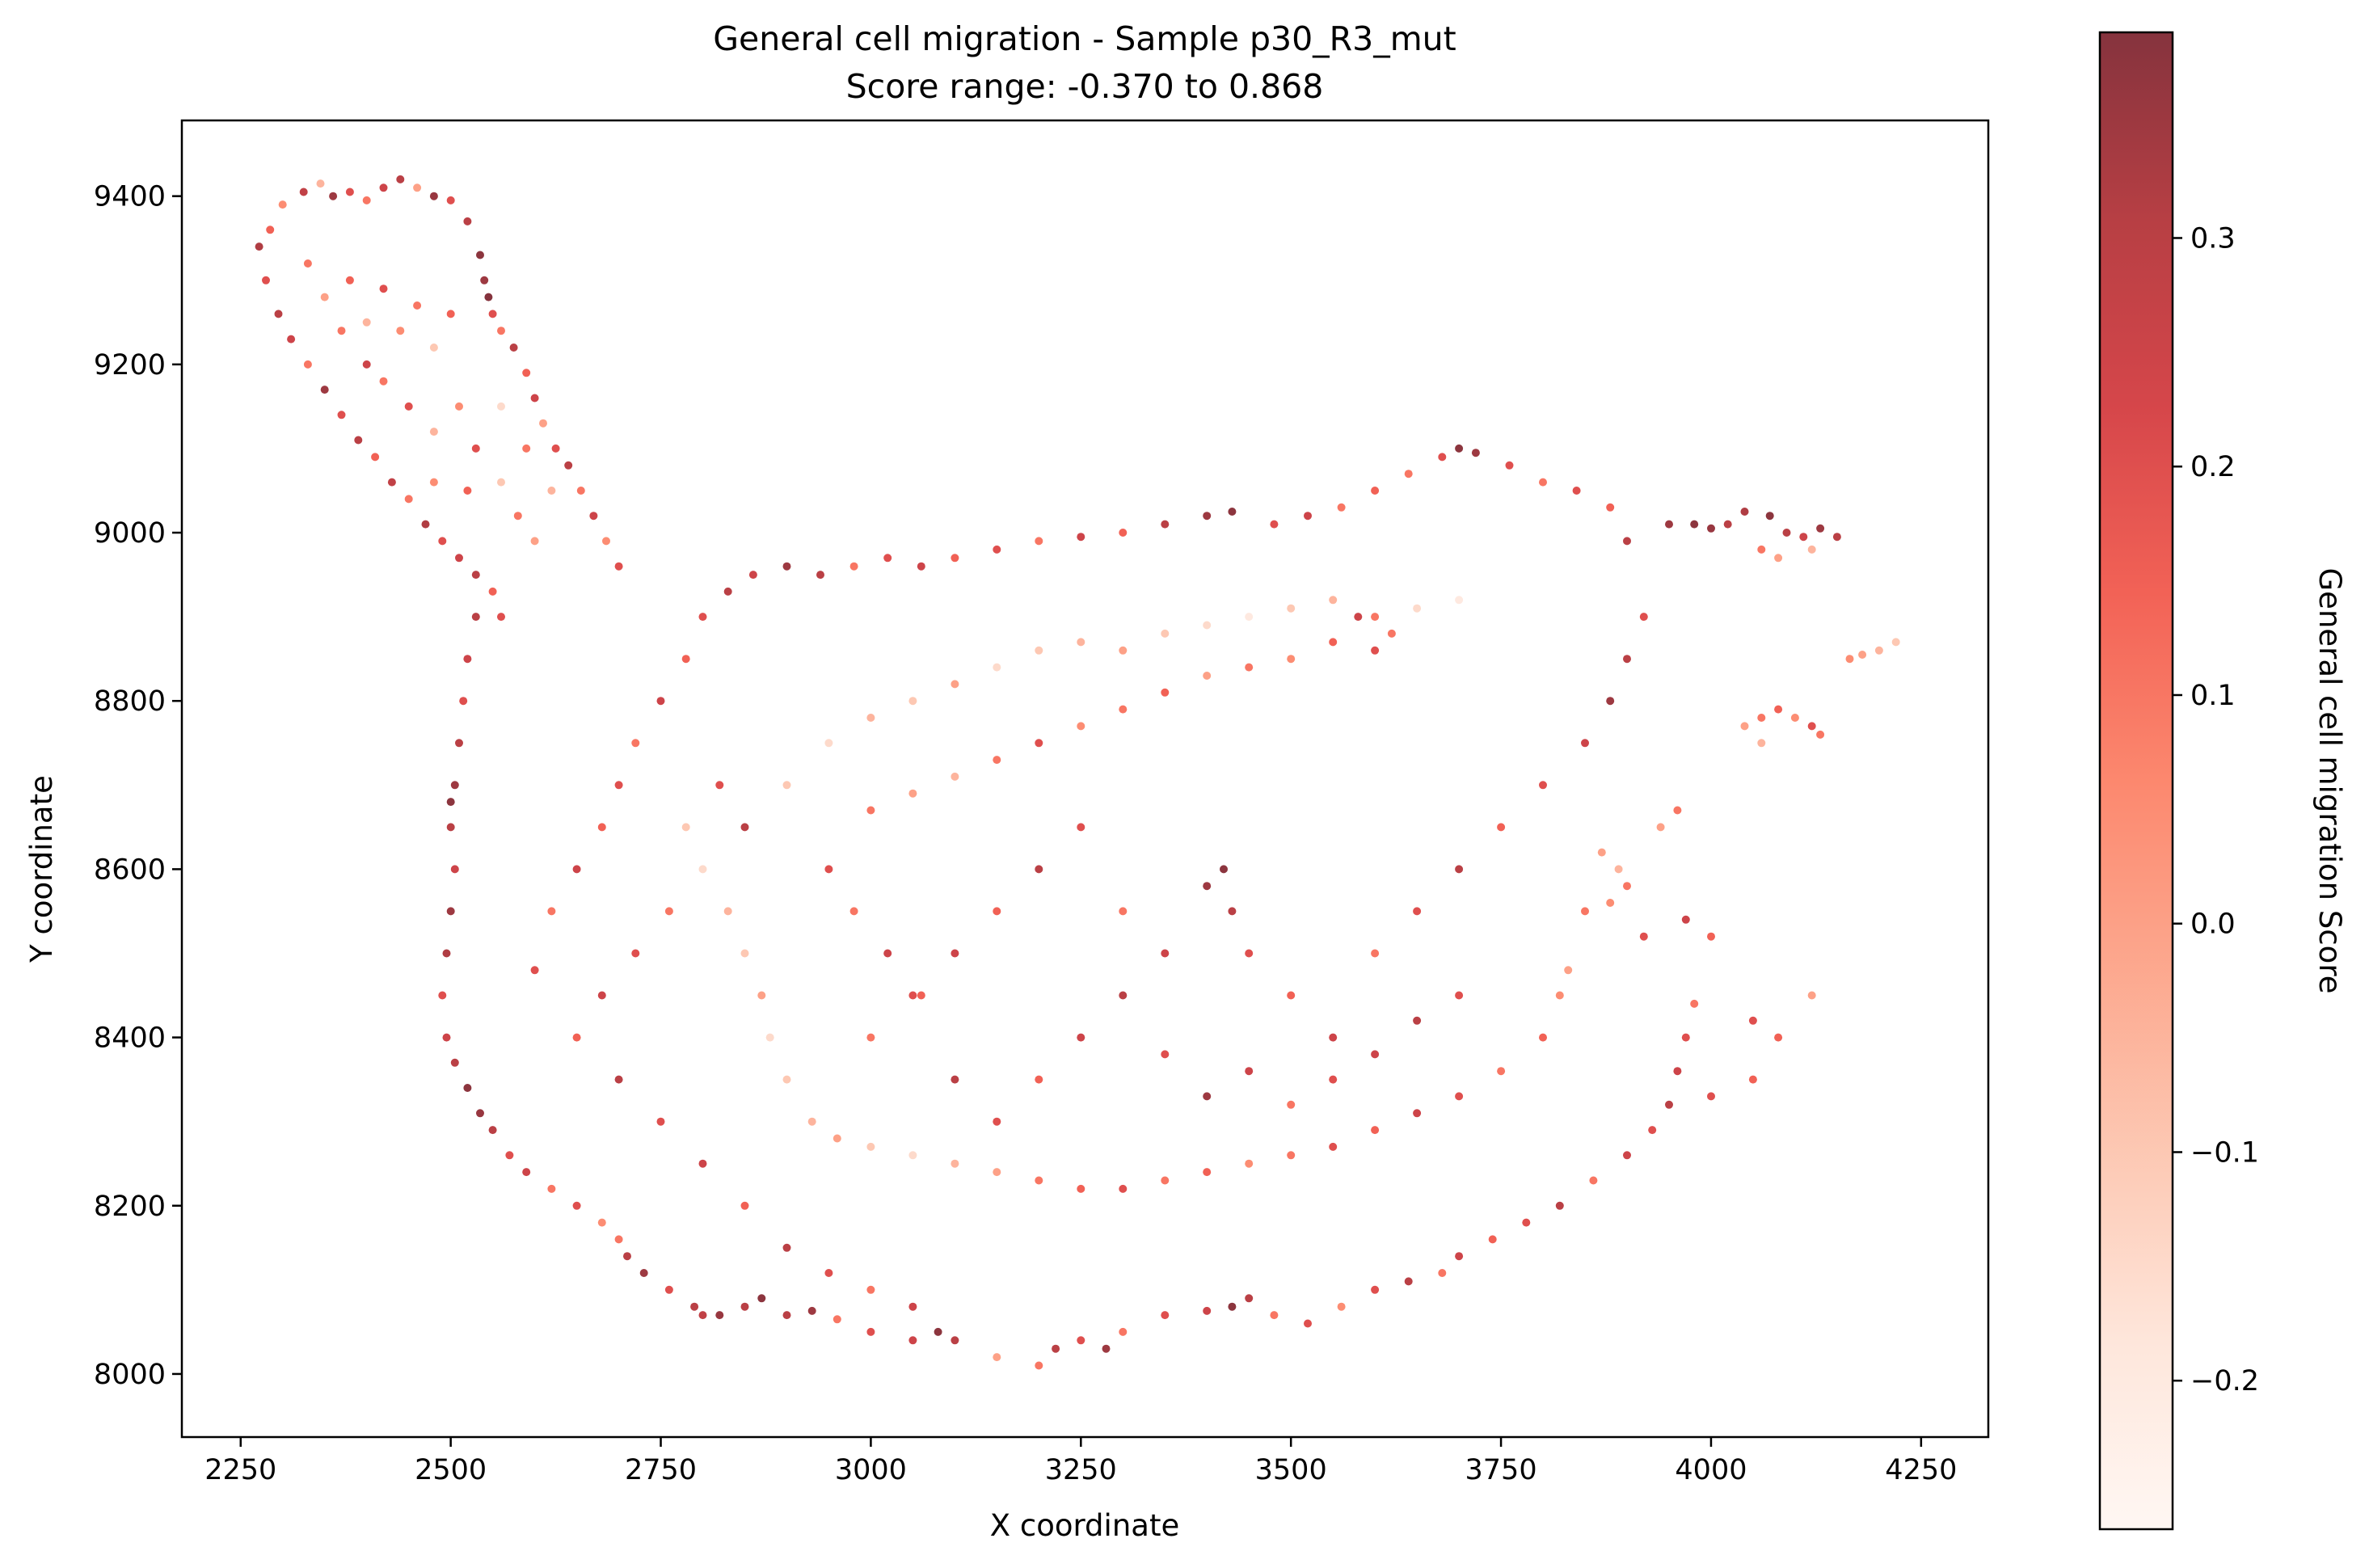 The width and height of the screenshot is (2369, 1568). I want to click on x-axis-ticks: 2250 2500 2750 3000 3250 3500 3750 4000 4250, so click(1080, 1461).